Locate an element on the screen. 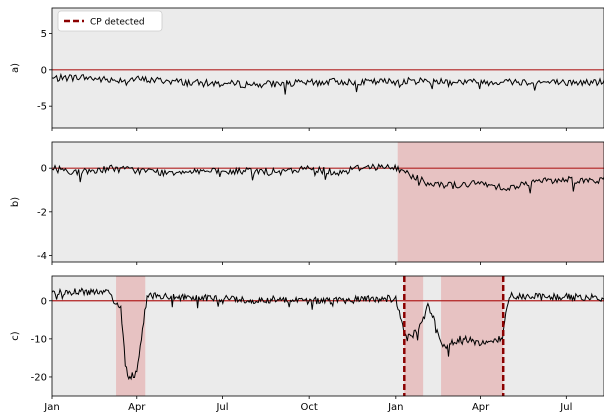 This screenshot has width=604, height=413. legend: CP detected is located at coordinates (110, 21).